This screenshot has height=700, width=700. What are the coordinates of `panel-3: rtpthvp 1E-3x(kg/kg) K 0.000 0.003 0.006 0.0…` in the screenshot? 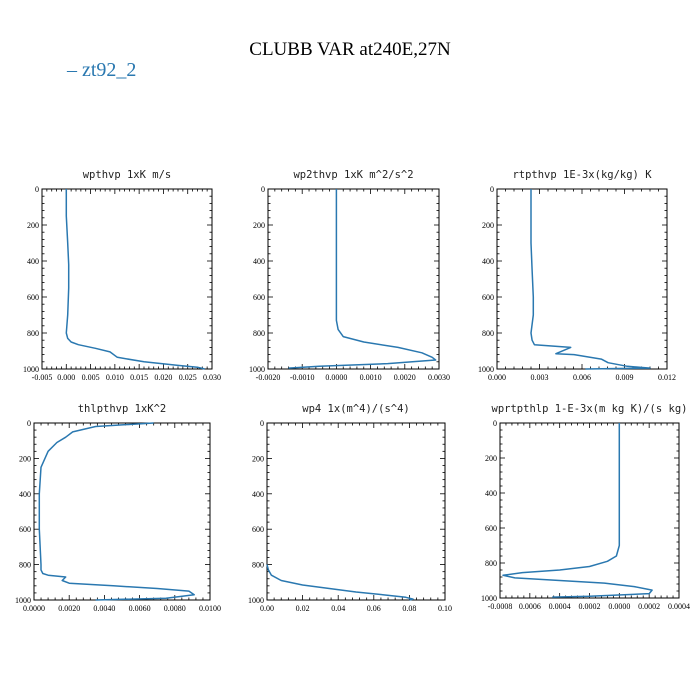 It's located at (577, 275).